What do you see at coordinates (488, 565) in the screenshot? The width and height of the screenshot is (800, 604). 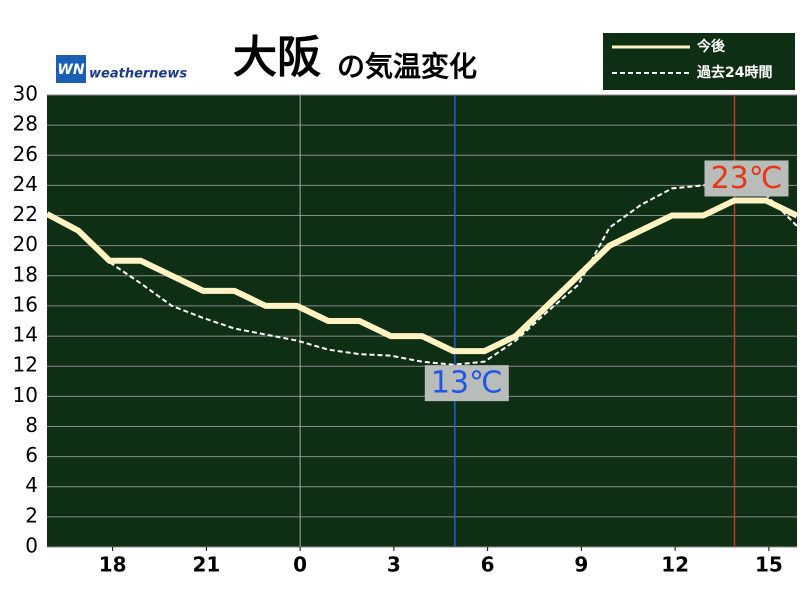 I see `x-tick-label: 6` at bounding box center [488, 565].